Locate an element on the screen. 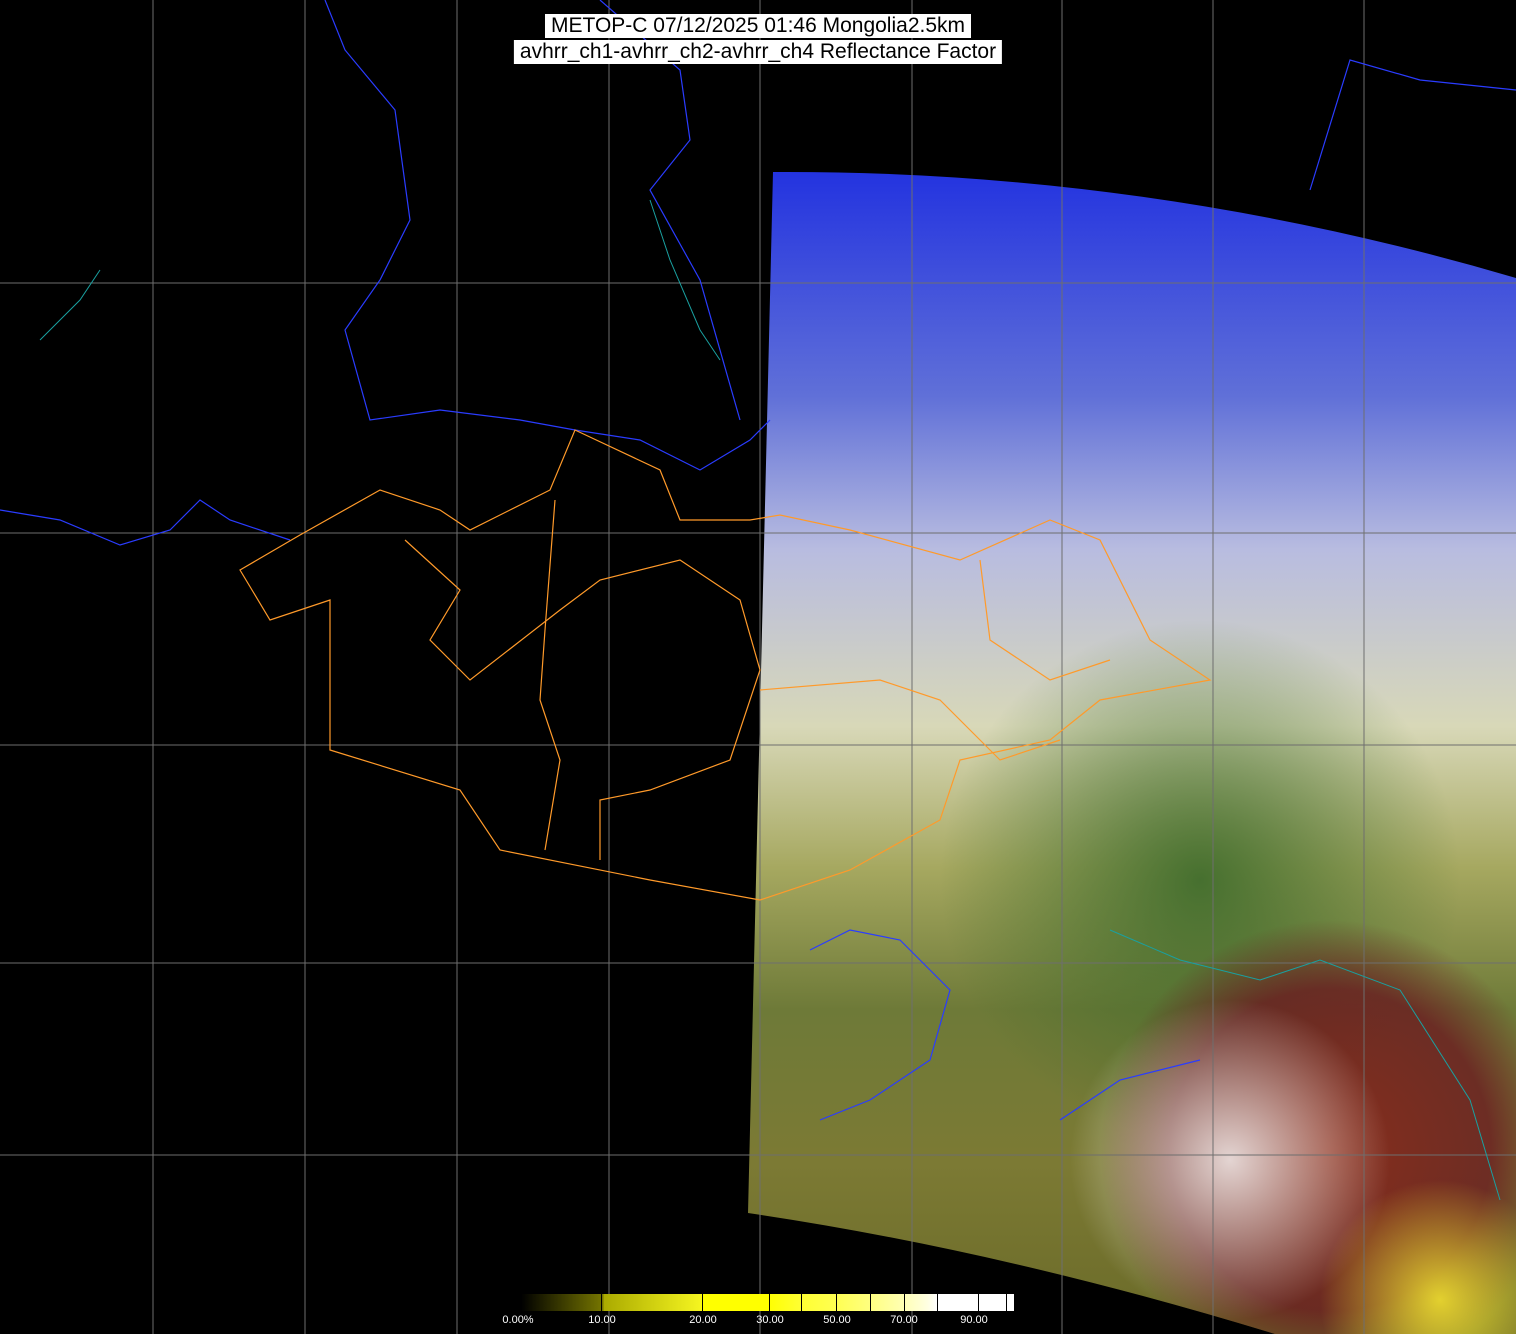  colorbar-label: 70.00 is located at coordinates (904, 1320).